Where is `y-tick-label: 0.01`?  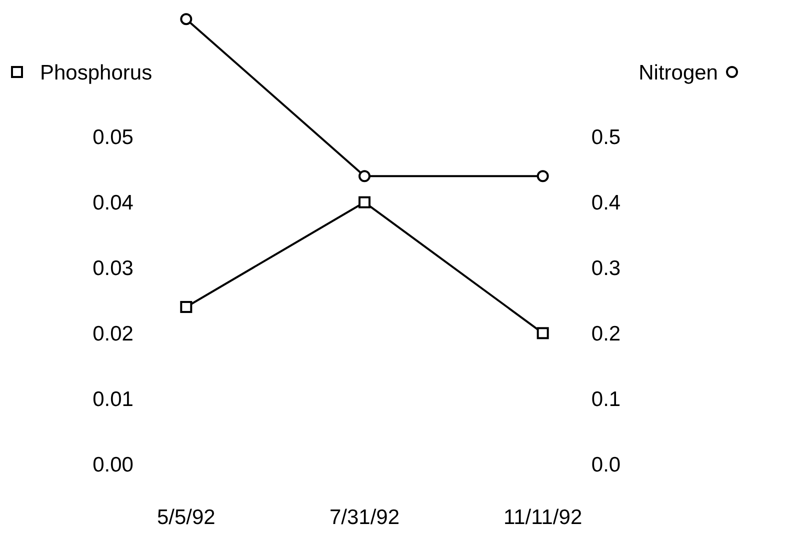 y-tick-label: 0.01 is located at coordinates (113, 399).